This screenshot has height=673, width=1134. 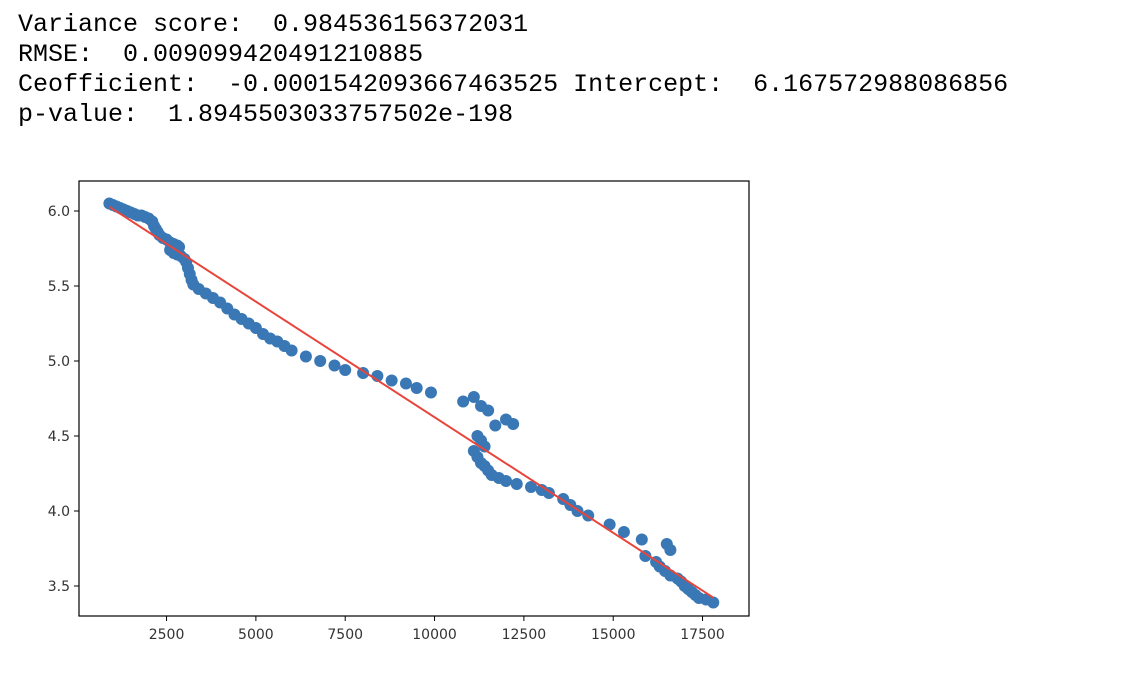 What do you see at coordinates (702, 635) in the screenshot?
I see `x-tick-label: 17500` at bounding box center [702, 635].